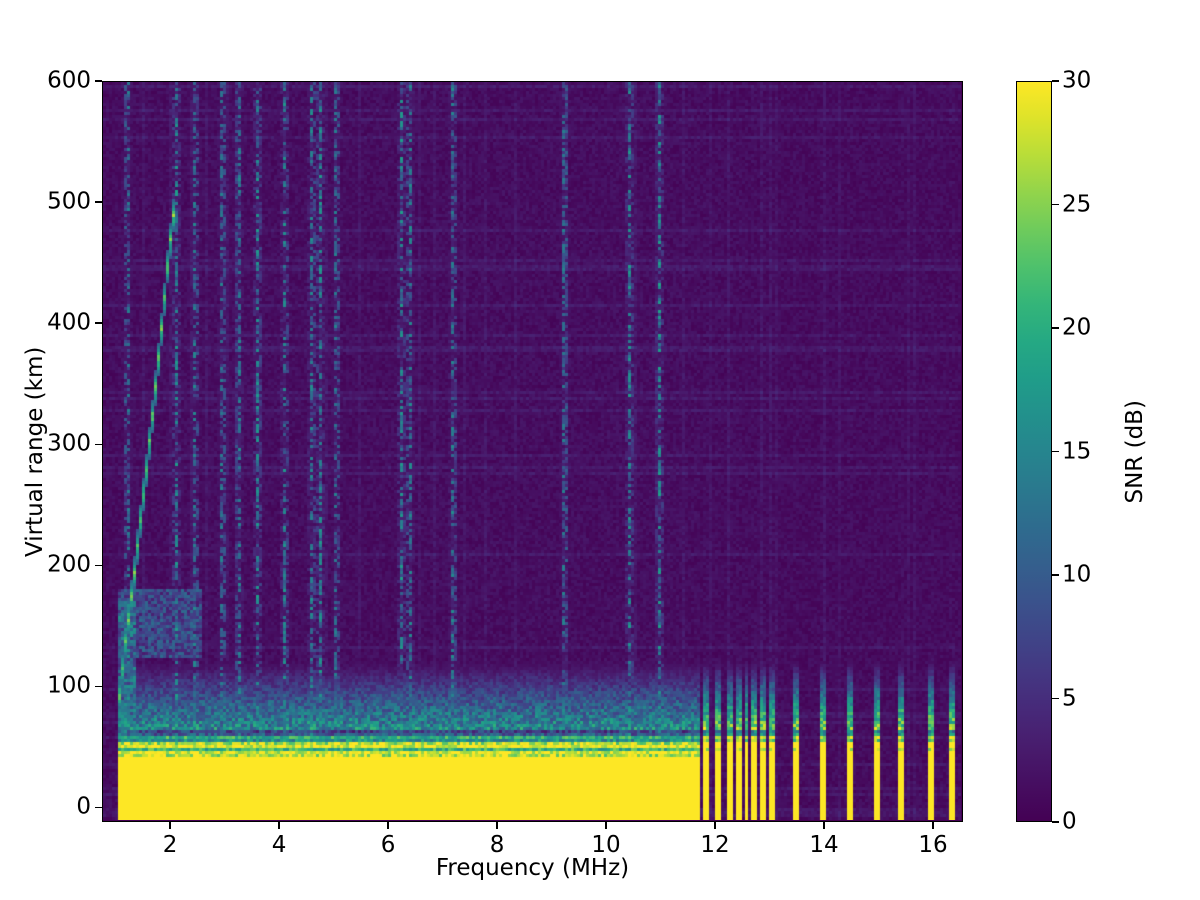  Describe the element at coordinates (1077, 204) in the screenshot. I see `colorbar-tick-label: 25` at that location.